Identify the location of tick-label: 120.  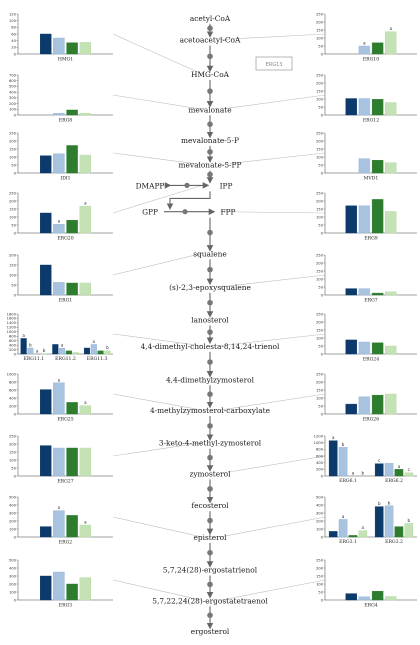
(13, 14).